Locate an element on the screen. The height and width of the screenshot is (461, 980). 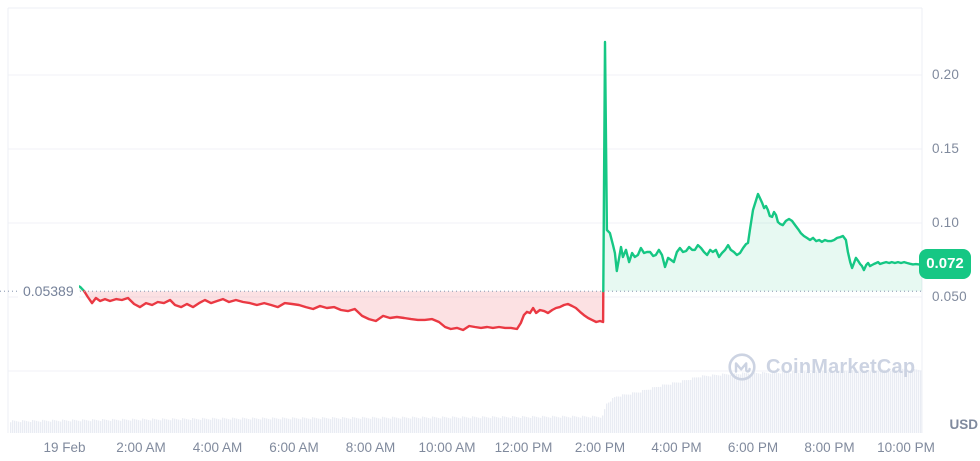
x-tick-label: 12:00 PM is located at coordinates (523, 447).